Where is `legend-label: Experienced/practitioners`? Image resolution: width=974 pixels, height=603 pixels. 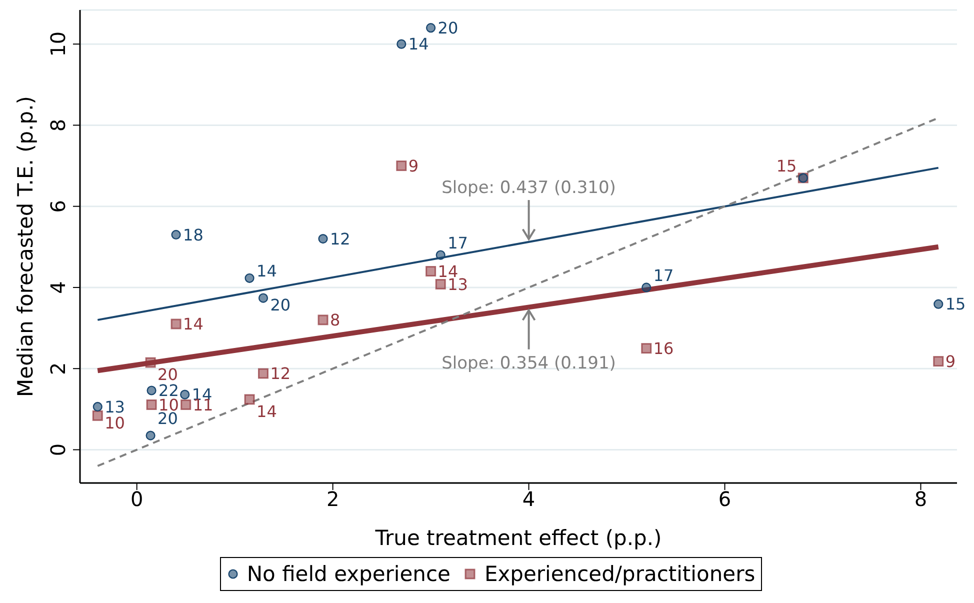
legend-label: Experienced/practitioners is located at coordinates (620, 574).